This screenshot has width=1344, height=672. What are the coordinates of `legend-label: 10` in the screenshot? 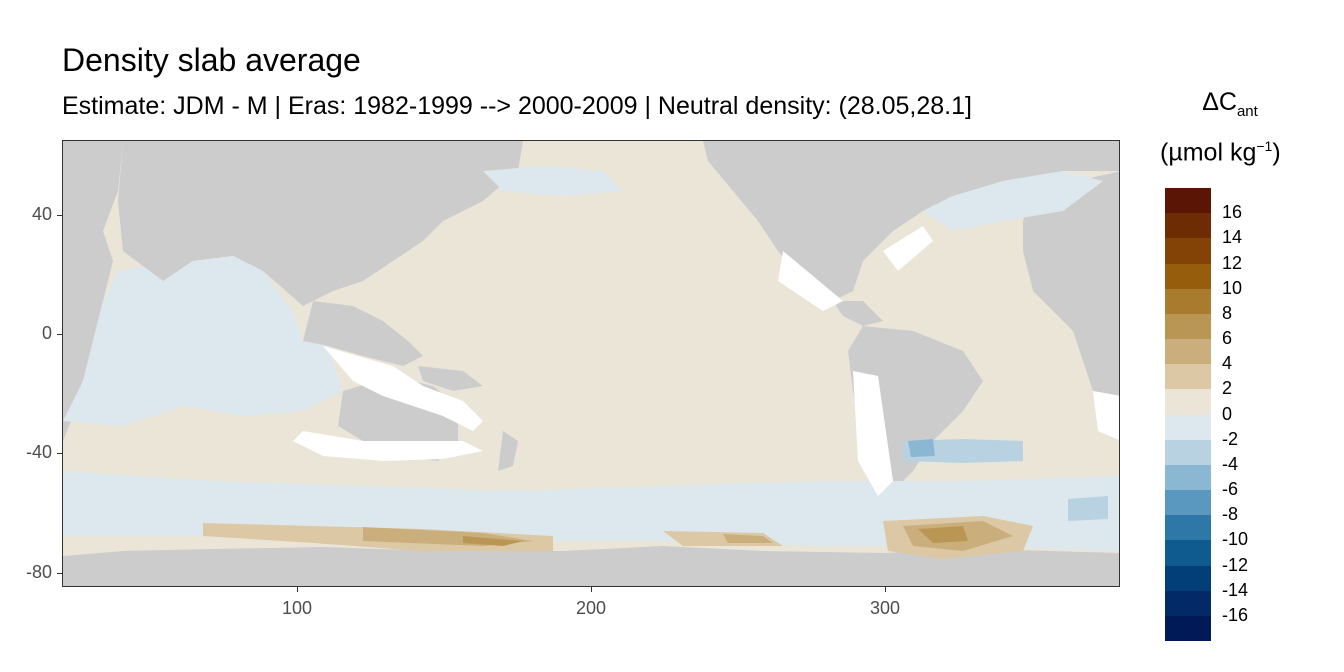 It's located at (1232, 287).